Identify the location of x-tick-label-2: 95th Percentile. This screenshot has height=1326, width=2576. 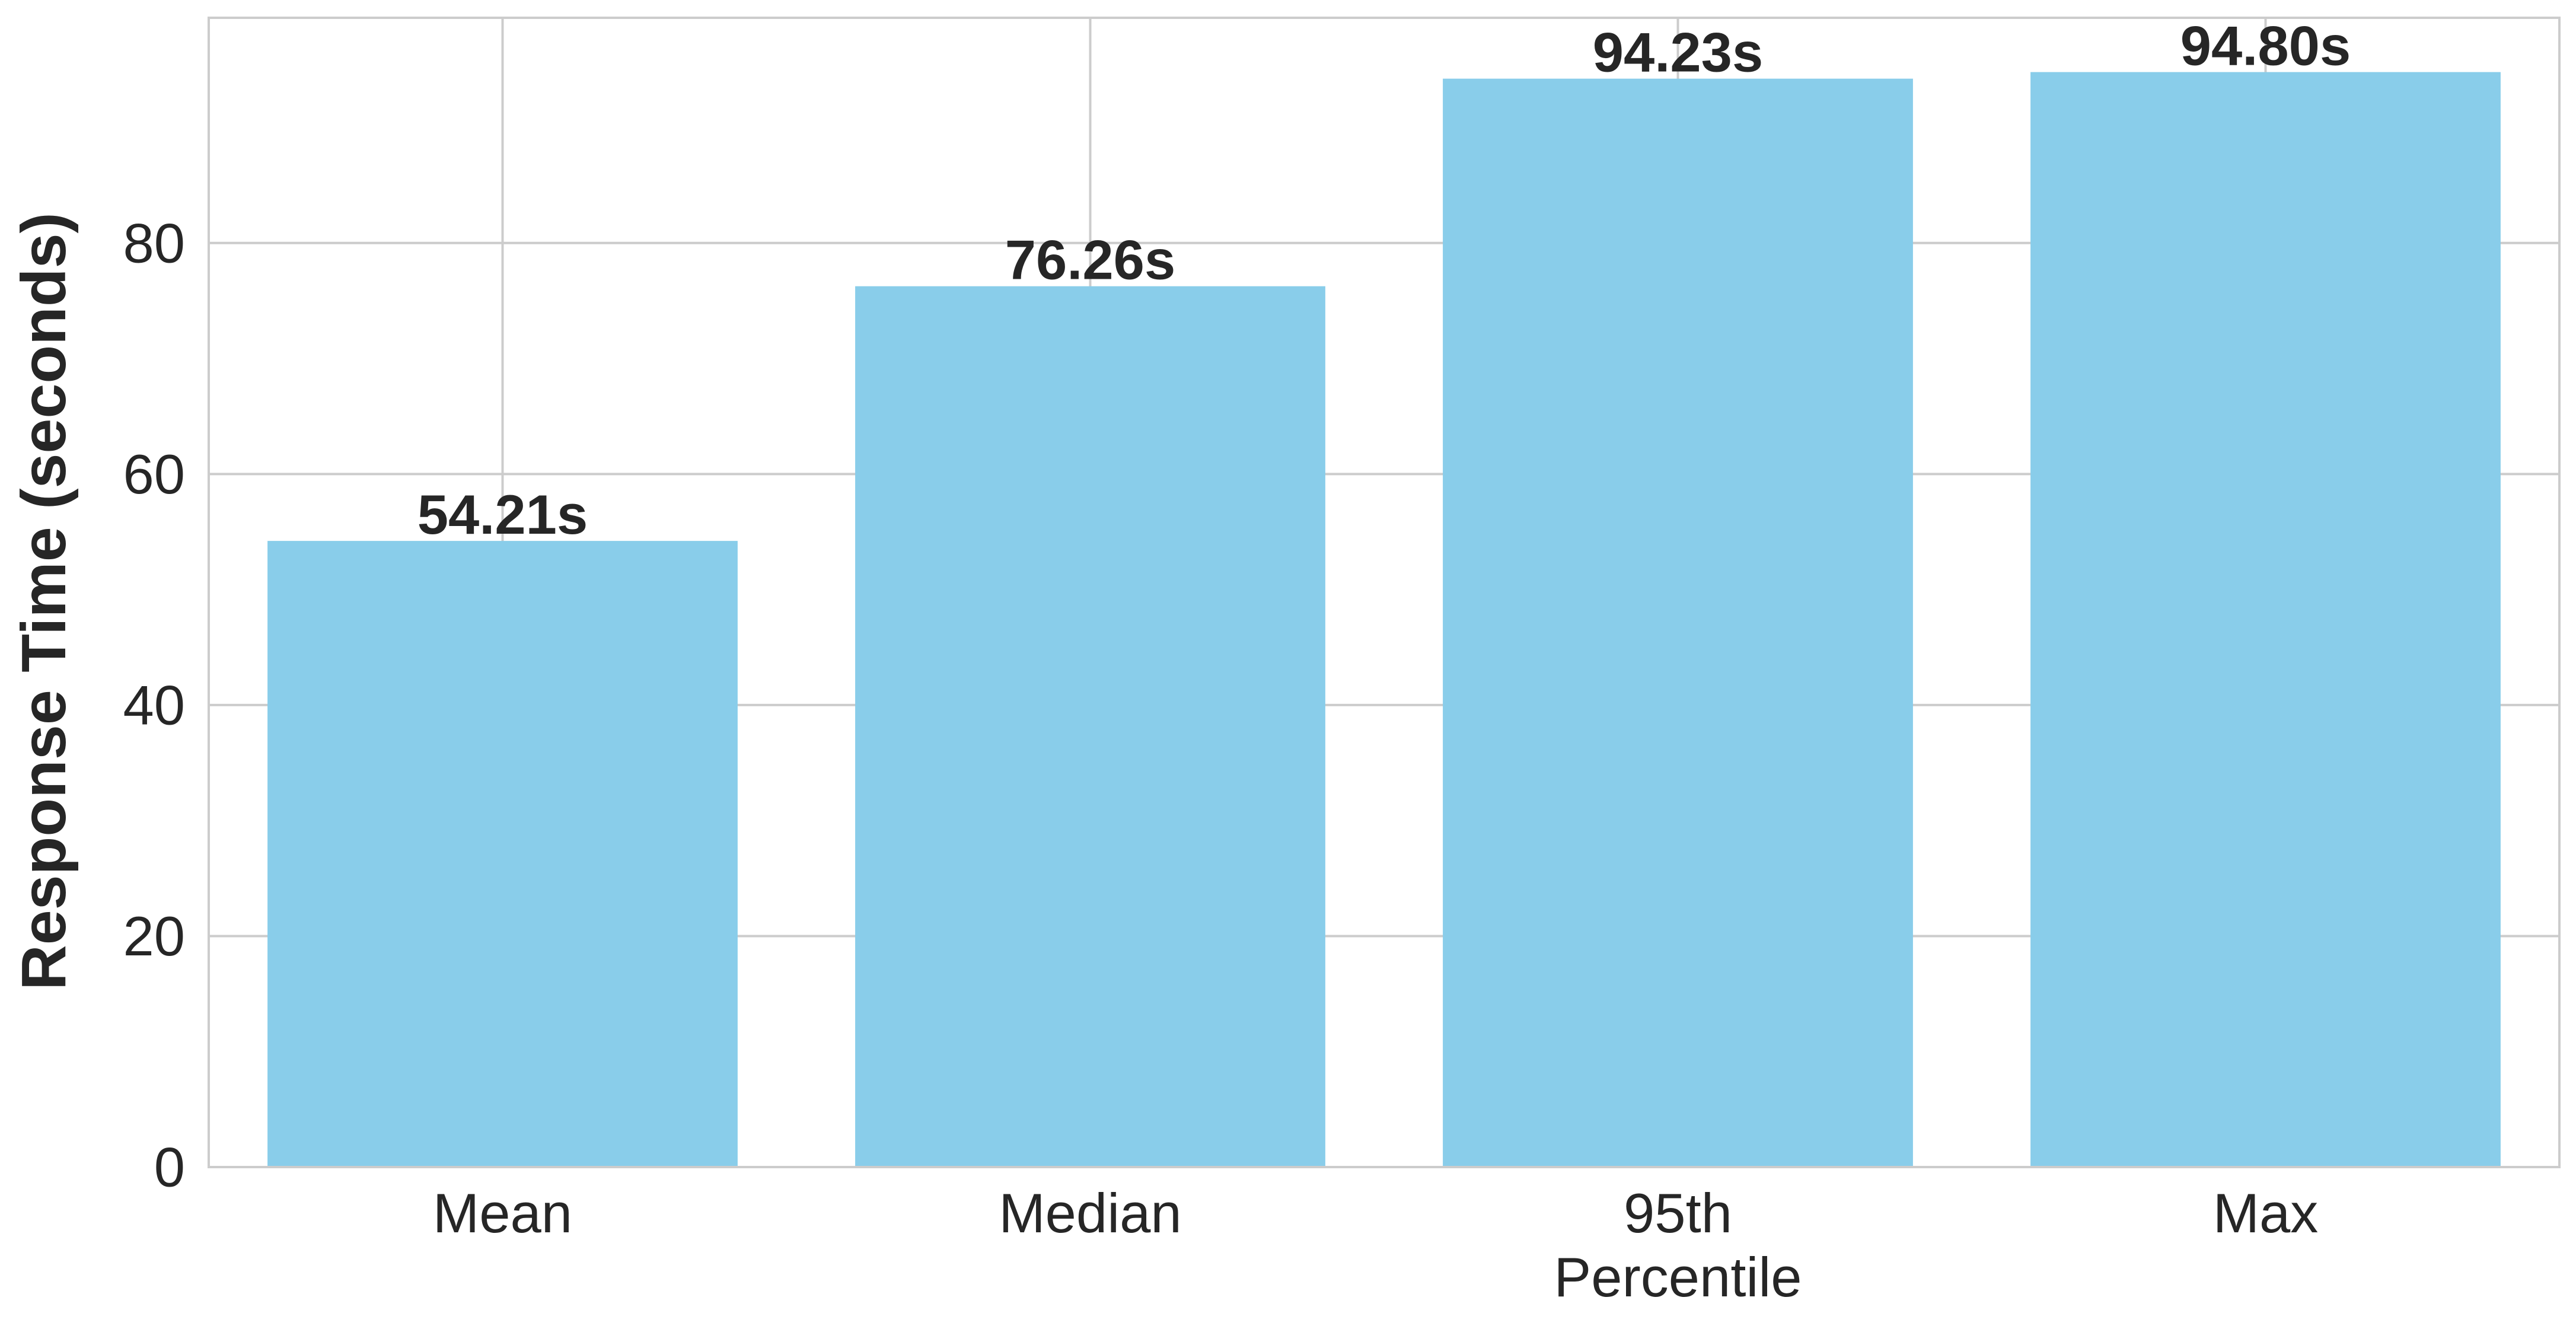
(1678, 1245).